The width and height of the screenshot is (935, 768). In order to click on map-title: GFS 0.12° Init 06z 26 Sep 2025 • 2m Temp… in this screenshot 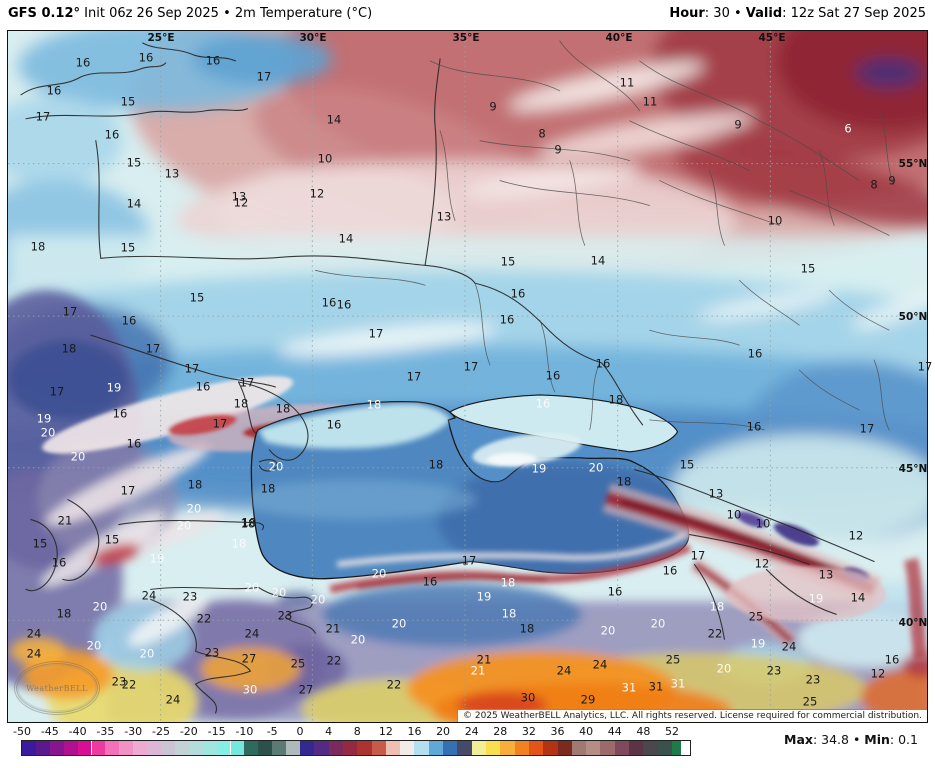, I will do `click(190, 13)`.